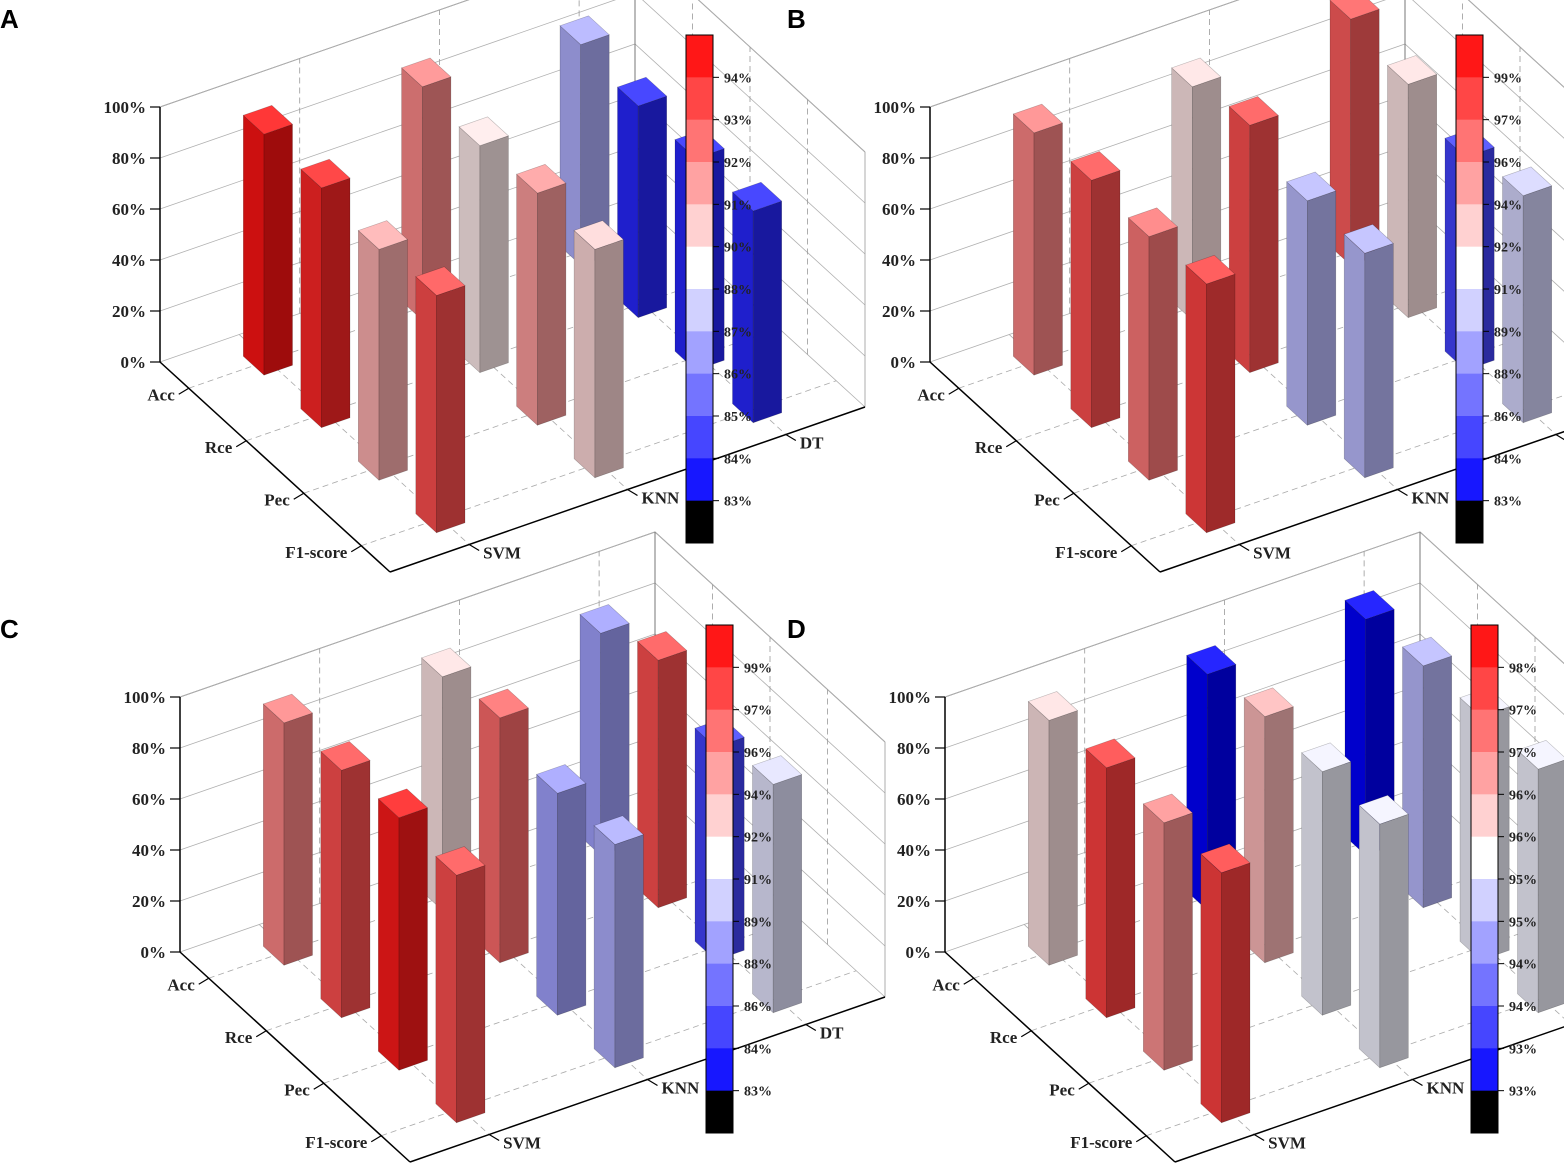  Describe the element at coordinates (914, 748) in the screenshot. I see `z-tick-label: 80%` at that location.